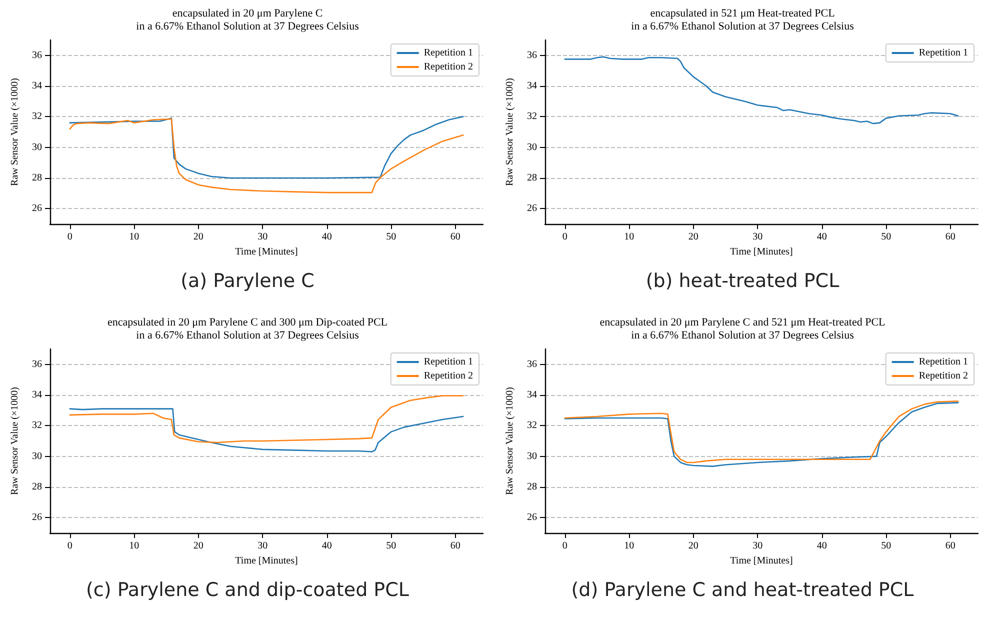 The height and width of the screenshot is (619, 990). Describe the element at coordinates (742, 281) in the screenshot. I see `text: (b) heat-treated PCL` at that location.